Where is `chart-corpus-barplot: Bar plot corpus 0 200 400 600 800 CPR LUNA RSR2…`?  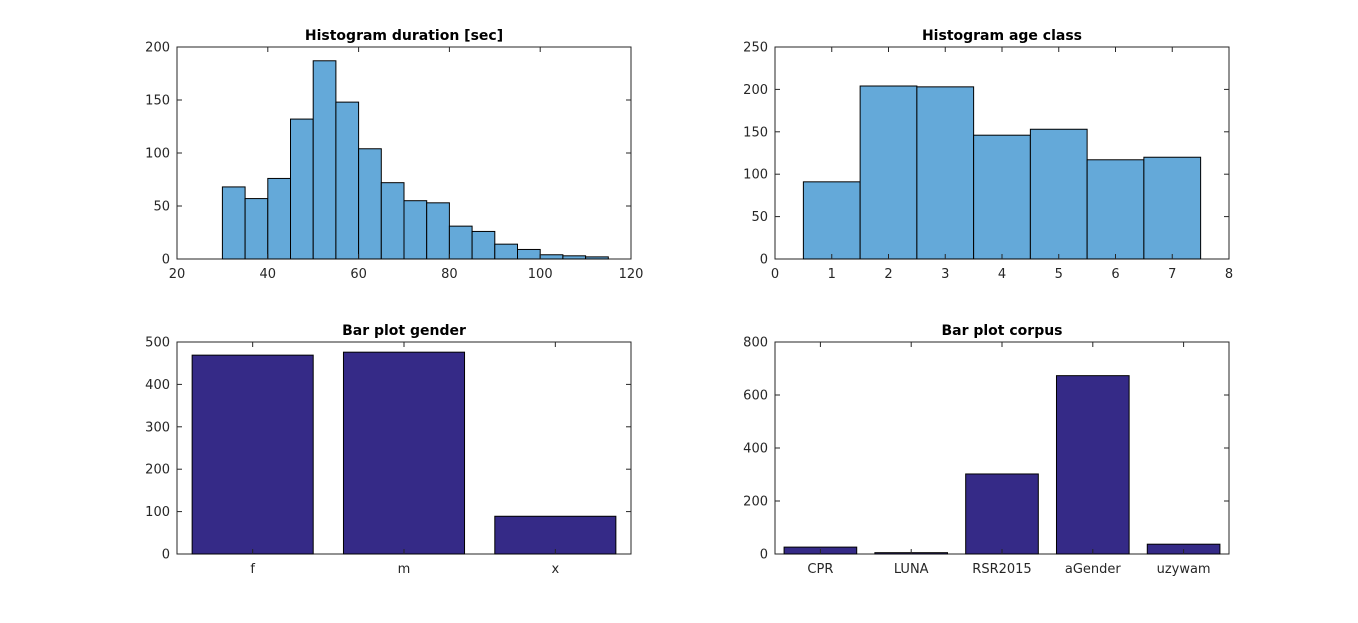
chart-corpus-barplot: Bar plot corpus 0 200 400 600 800 CPR LUNA RSR2… is located at coordinates (986, 450).